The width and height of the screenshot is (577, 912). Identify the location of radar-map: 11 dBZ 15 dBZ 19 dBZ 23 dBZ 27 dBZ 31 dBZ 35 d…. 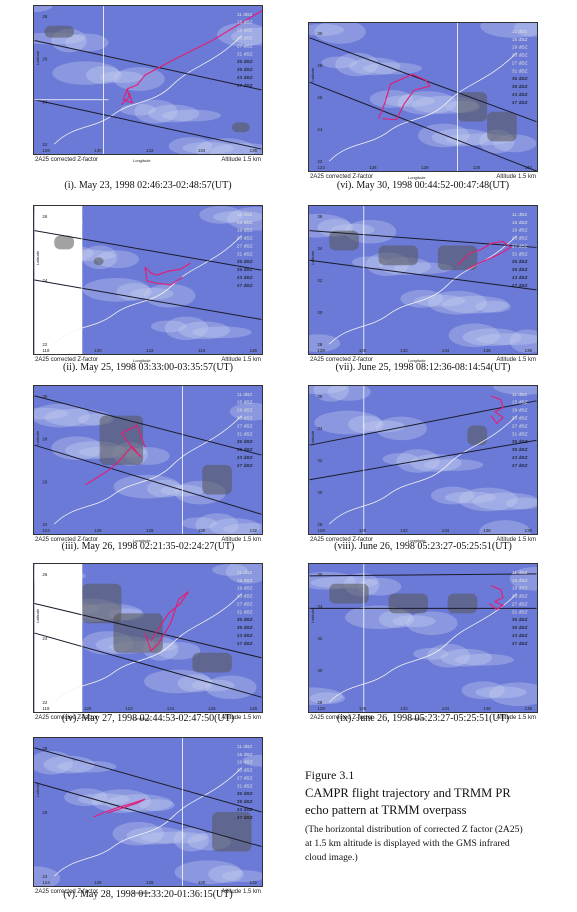
(423, 97).